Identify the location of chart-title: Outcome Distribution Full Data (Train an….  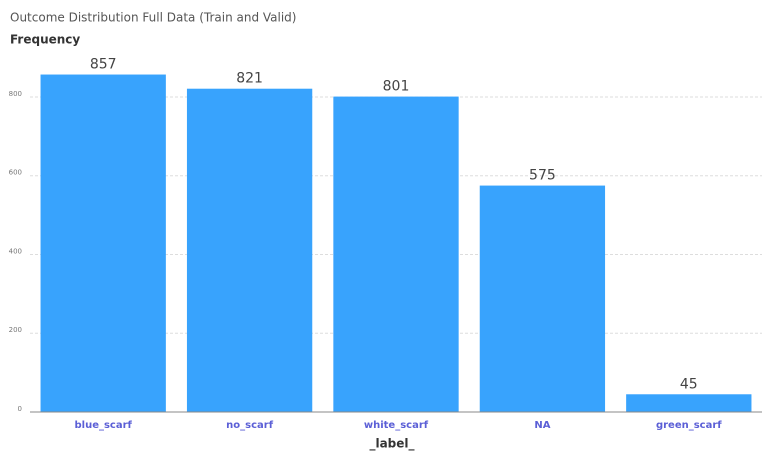
(153, 18).